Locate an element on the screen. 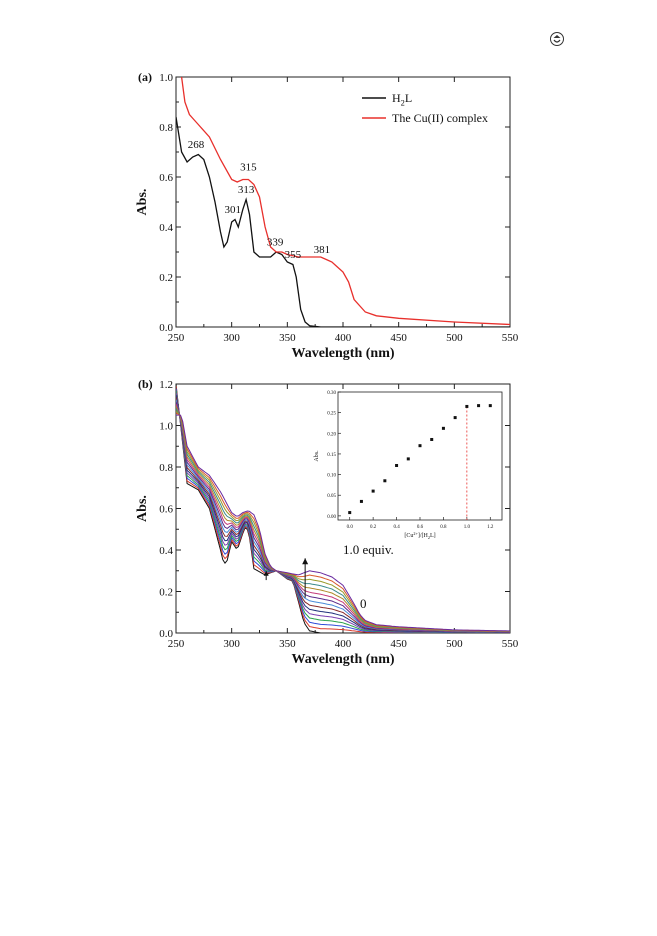  arrow-head-small is located at coordinates (266, 573).